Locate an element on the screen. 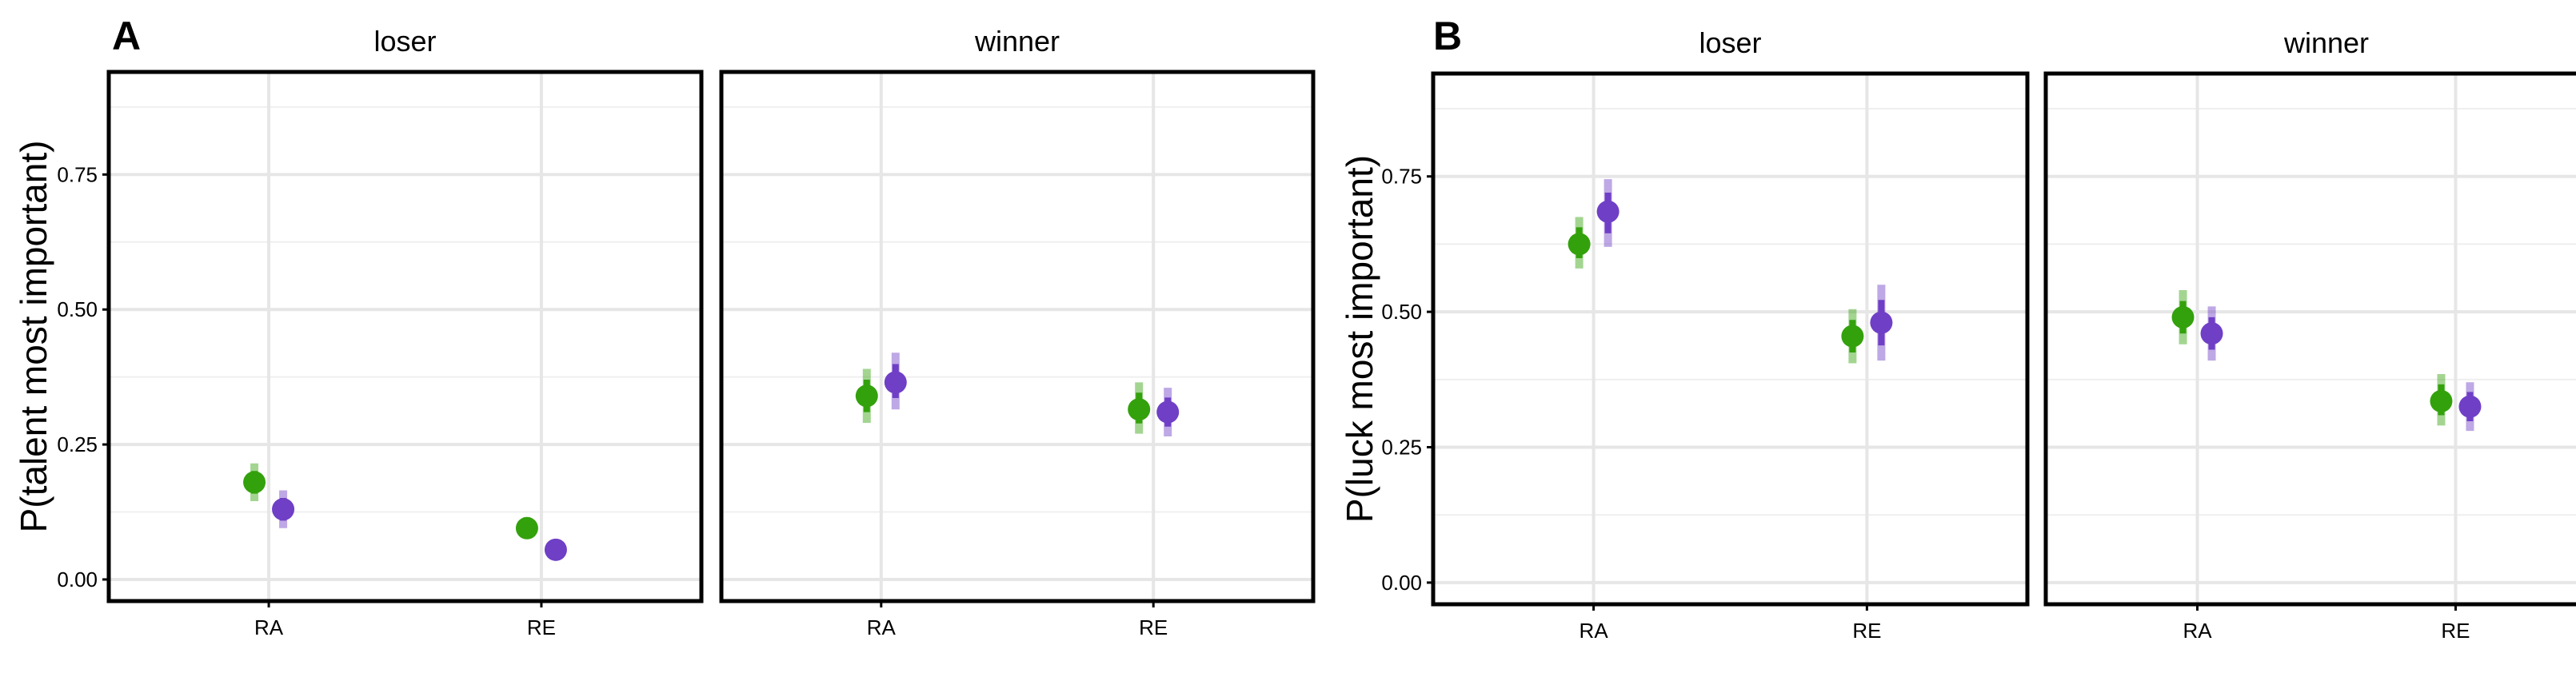  panel-letter: A is located at coordinates (127, 36).